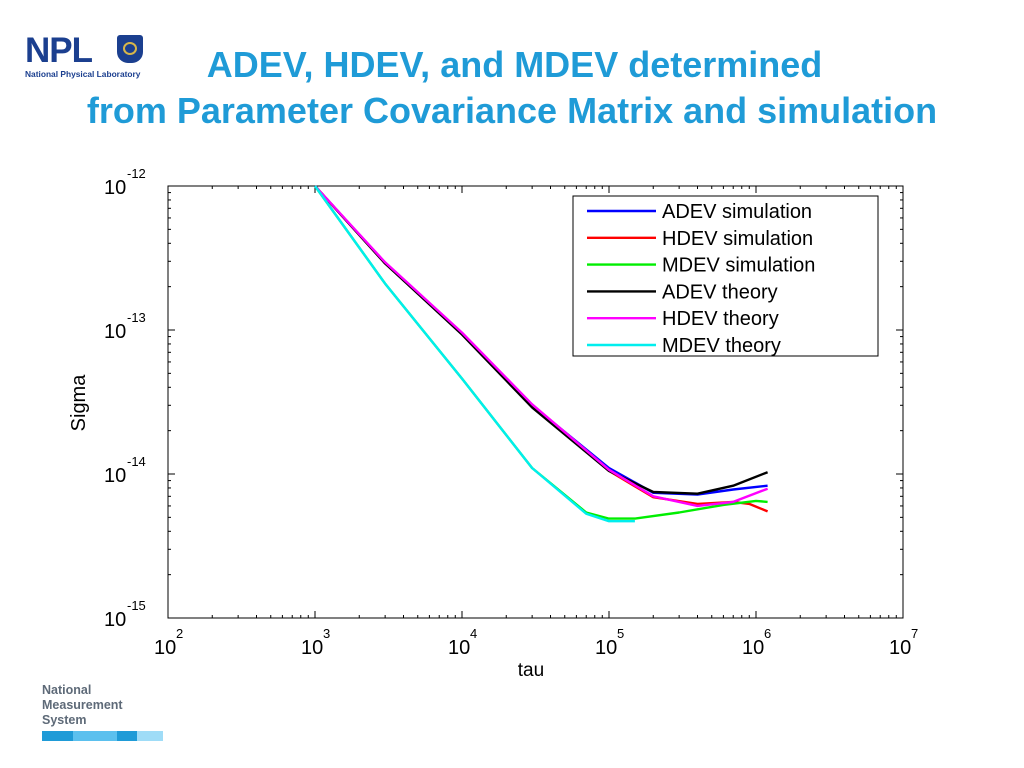 The width and height of the screenshot is (1024, 768). What do you see at coordinates (179, 633) in the screenshot?
I see `x-tick-exponent-0: 2` at bounding box center [179, 633].